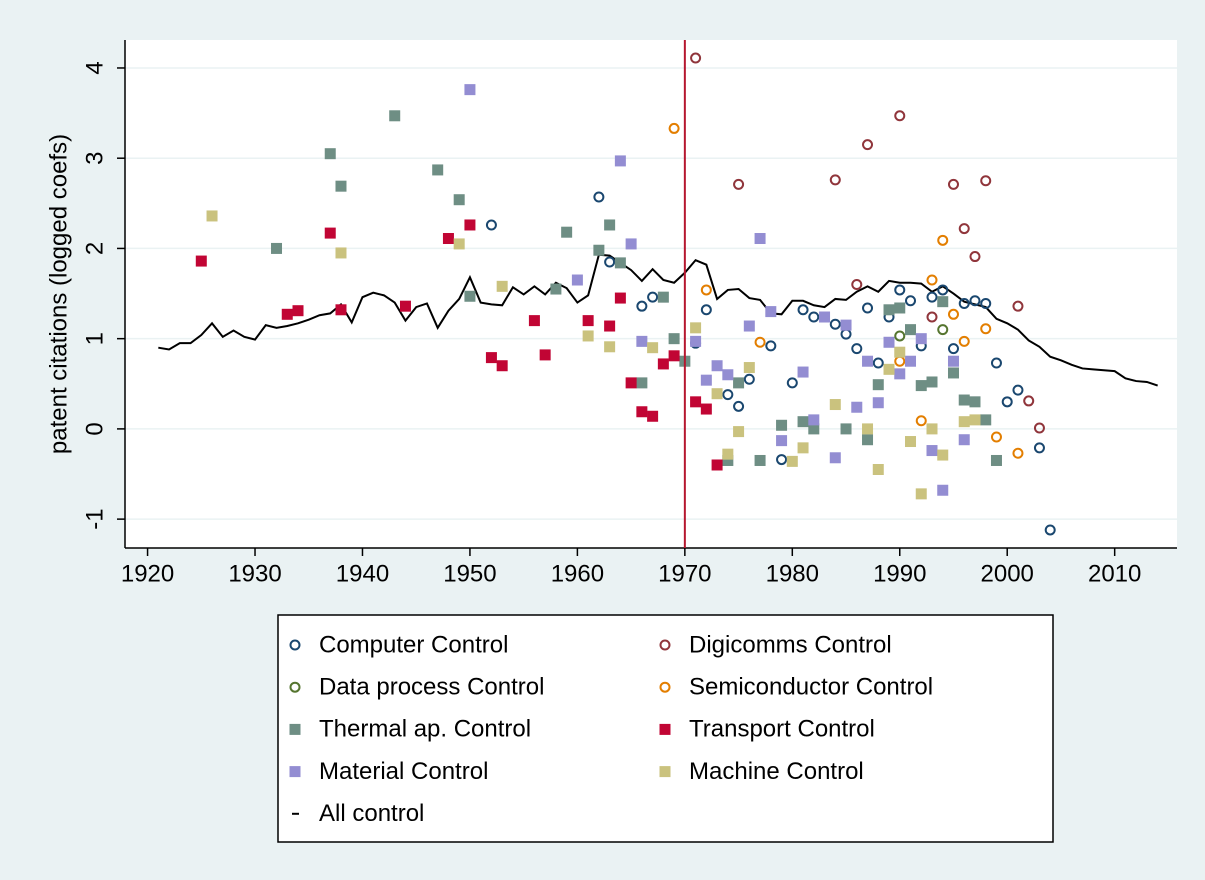  What do you see at coordinates (782, 729) in the screenshot?
I see `legend-label: Transport Control` at bounding box center [782, 729].